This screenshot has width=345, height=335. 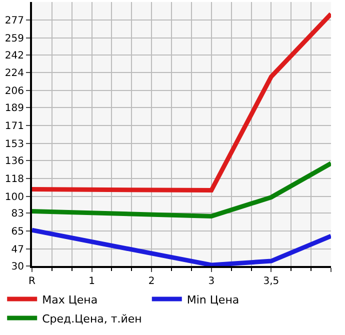 I want to click on x-tick-label: 1, so click(x=91, y=281).